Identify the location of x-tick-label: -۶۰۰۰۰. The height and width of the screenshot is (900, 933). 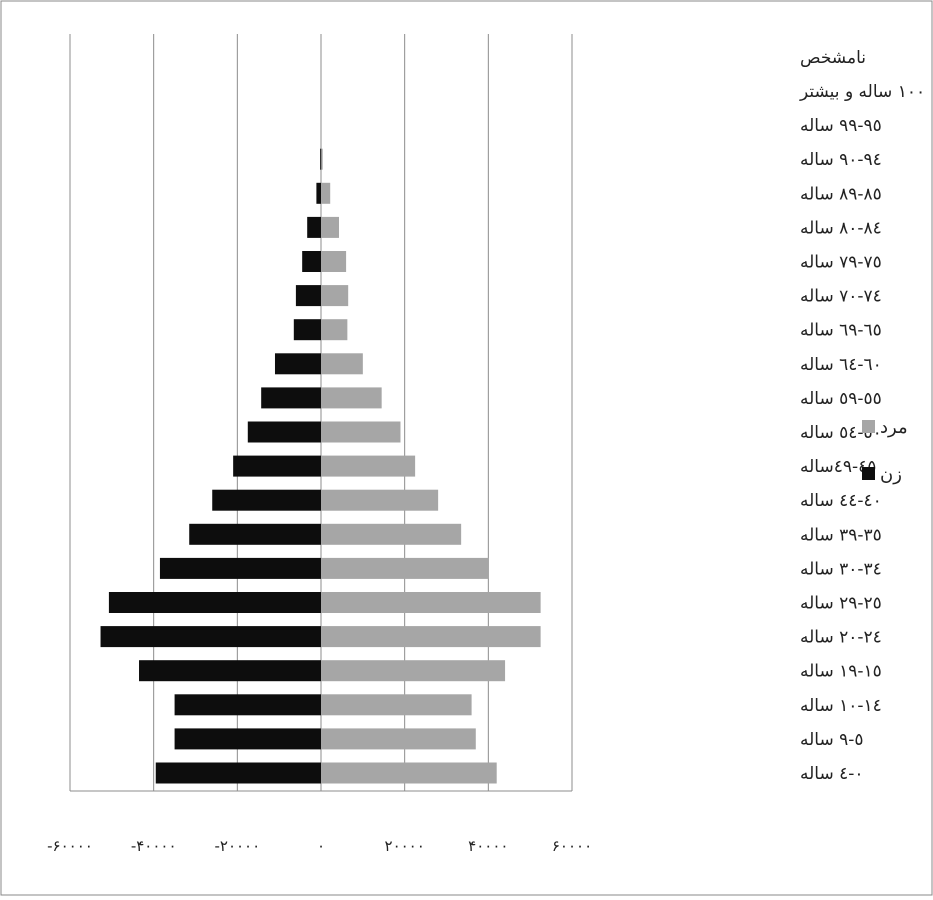
(70, 846).